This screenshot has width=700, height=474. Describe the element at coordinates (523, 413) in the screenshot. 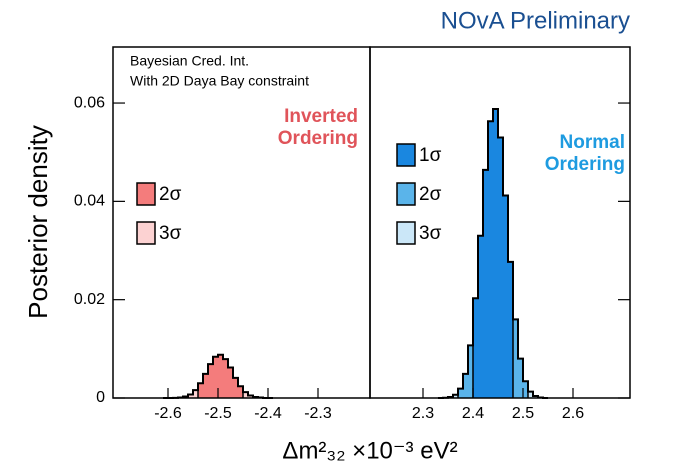

I see `x-tick-label: 2.5` at that location.